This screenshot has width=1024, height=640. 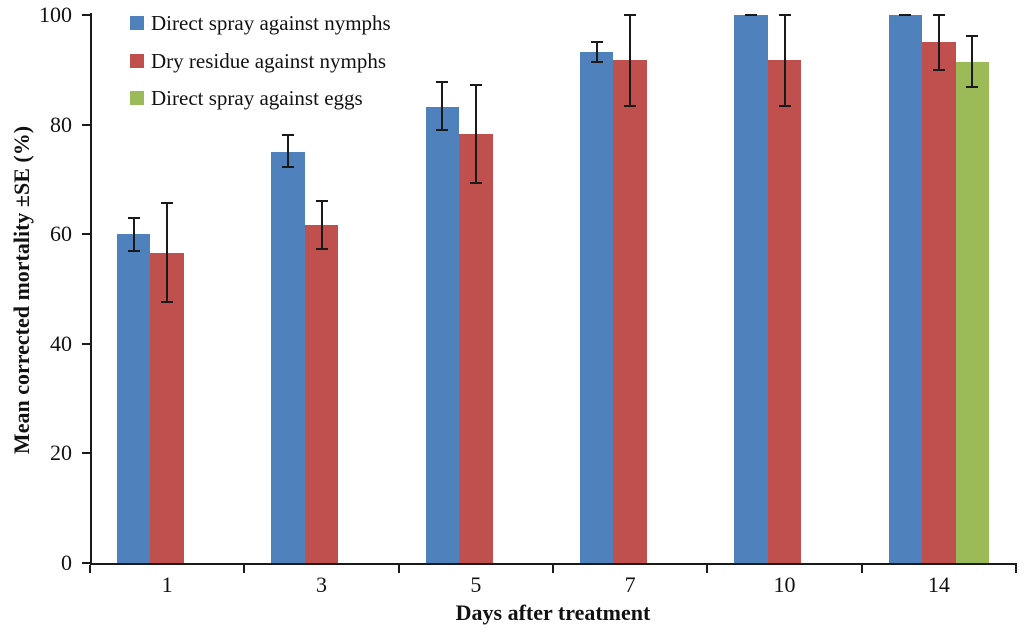 I want to click on x-axis-tick-label: 1, so click(x=167, y=584).